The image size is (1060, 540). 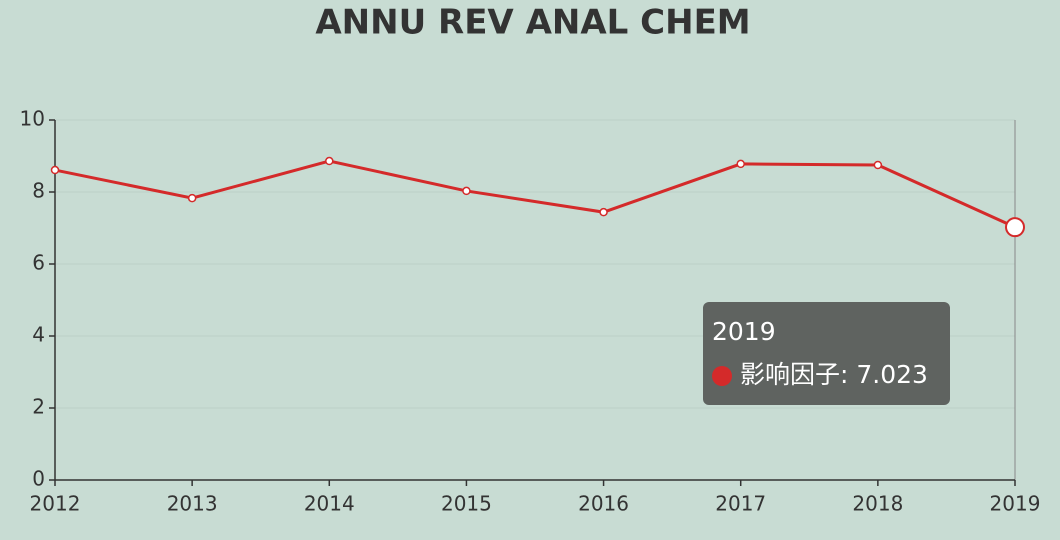 I want to click on line, so click(x=535, y=194).